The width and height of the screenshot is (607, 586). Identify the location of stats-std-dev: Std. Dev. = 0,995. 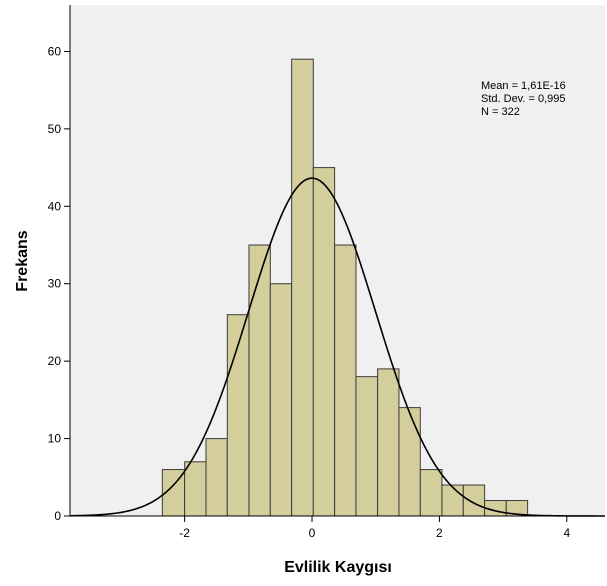
(523, 99).